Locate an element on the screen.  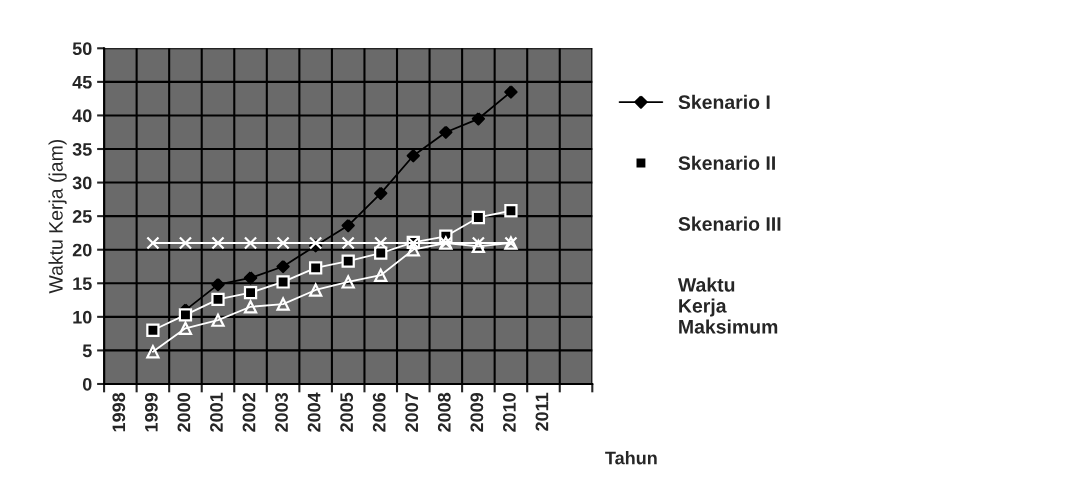
y-tick-label: 50 is located at coordinates (82, 49).